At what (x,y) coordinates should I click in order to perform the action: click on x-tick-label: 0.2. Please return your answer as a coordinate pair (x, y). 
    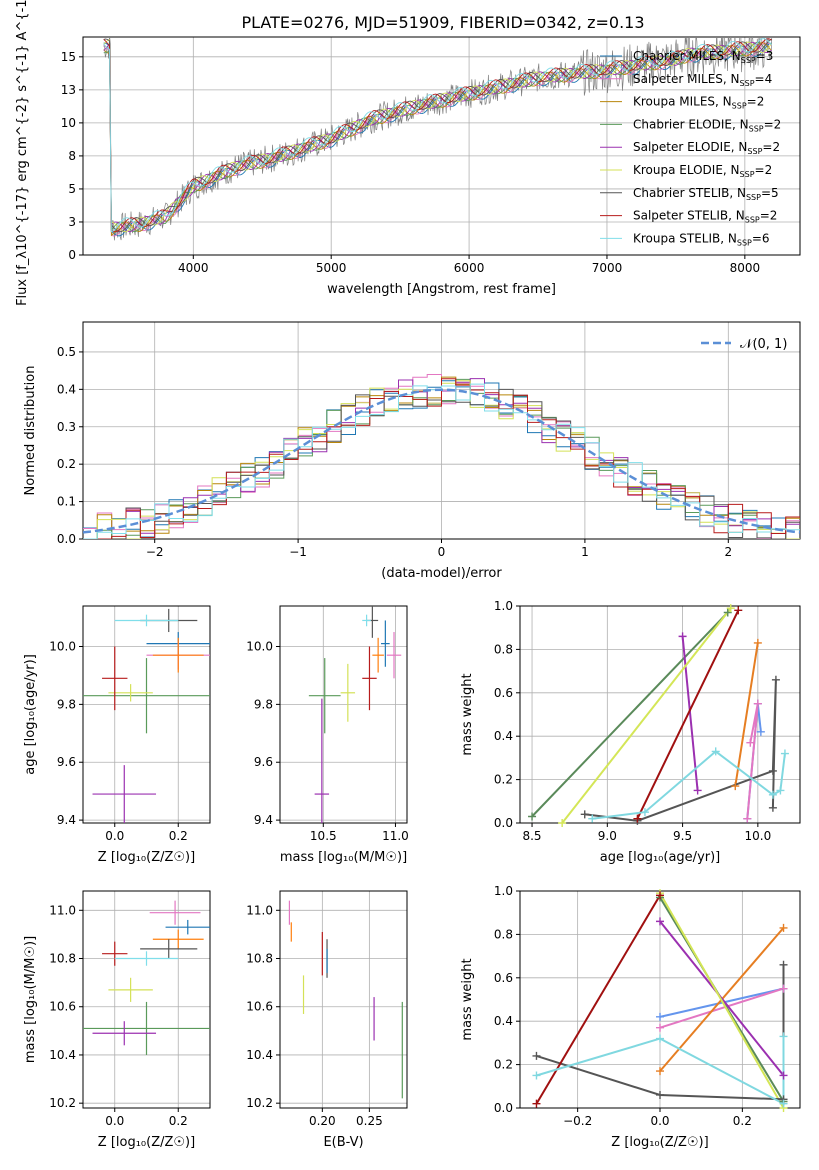
    Looking at the image, I should click on (742, 1121).